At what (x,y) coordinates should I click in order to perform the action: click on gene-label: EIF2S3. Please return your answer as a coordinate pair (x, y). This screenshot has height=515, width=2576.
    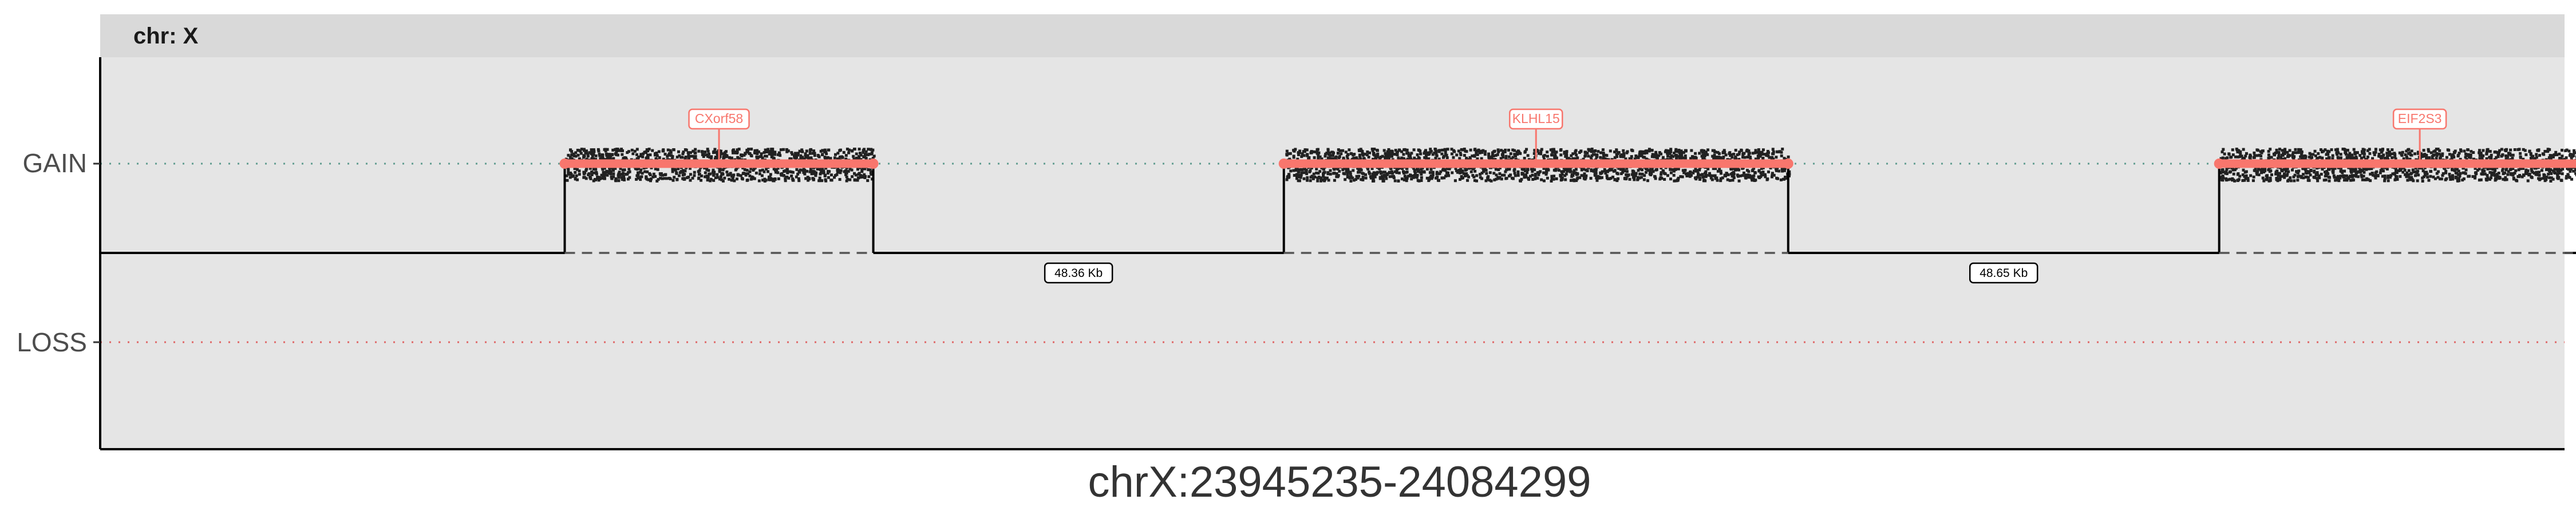
    Looking at the image, I should click on (2420, 118).